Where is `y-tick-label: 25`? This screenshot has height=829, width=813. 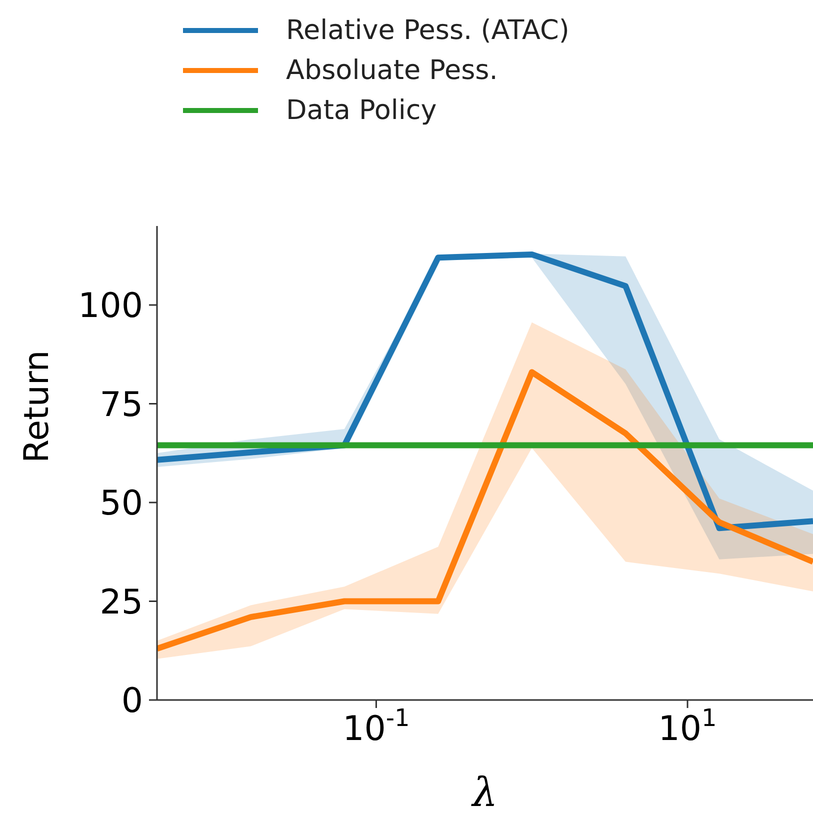 y-tick-label: 25 is located at coordinates (121, 602).